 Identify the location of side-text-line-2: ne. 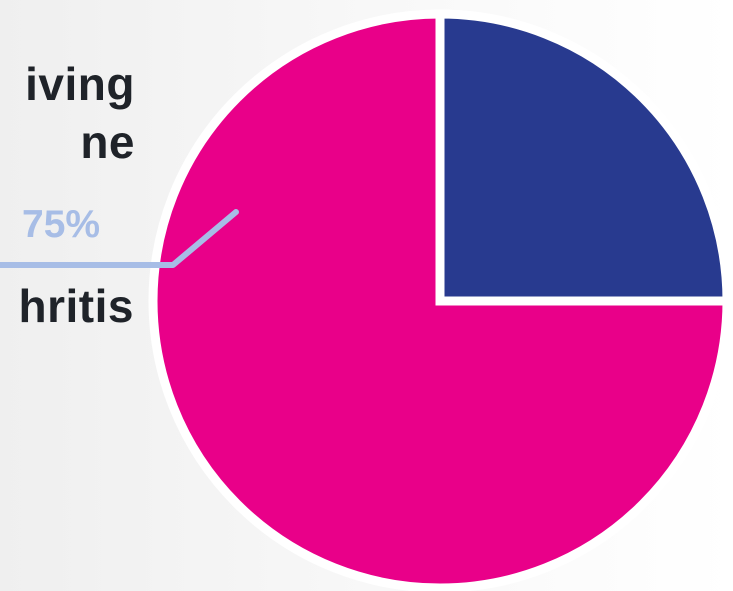
(107, 142).